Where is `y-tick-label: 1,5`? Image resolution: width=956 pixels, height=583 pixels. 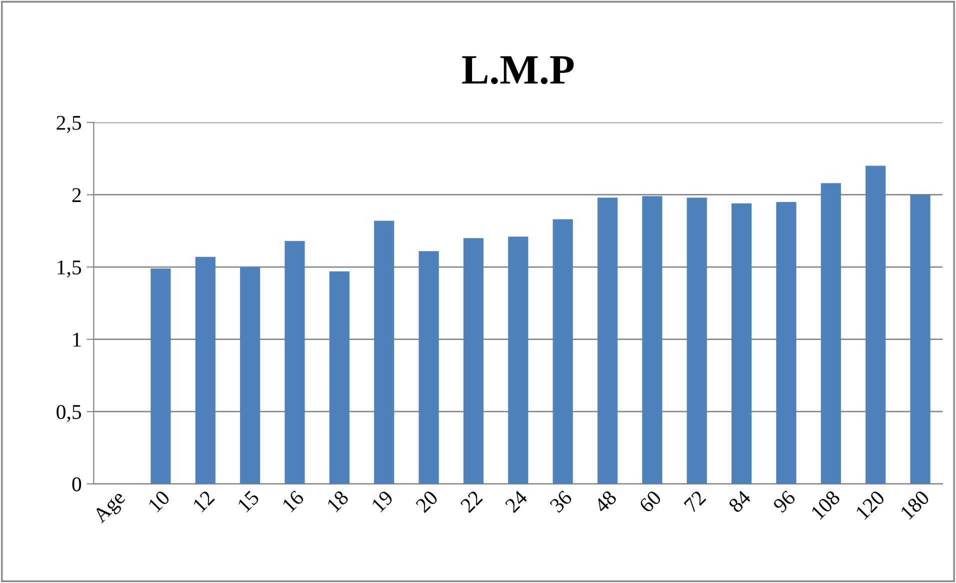 y-tick-label: 1,5 is located at coordinates (70, 269).